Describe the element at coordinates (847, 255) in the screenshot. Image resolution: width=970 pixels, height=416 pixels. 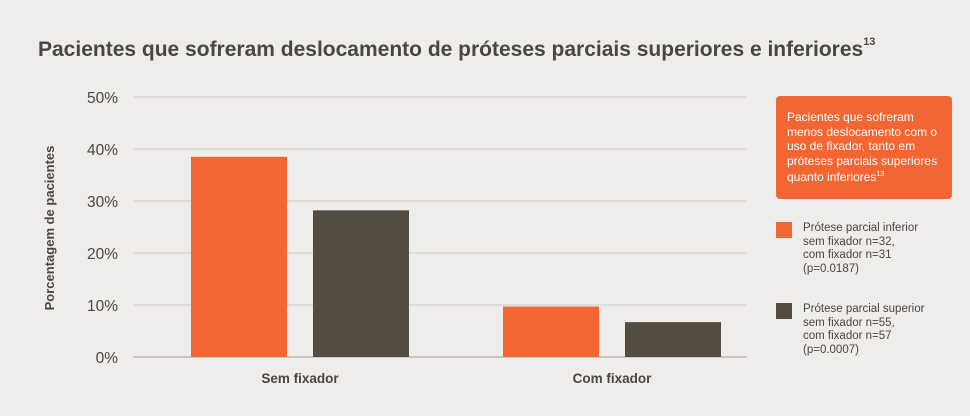
I see `legend-line: com fixador n=31` at that location.